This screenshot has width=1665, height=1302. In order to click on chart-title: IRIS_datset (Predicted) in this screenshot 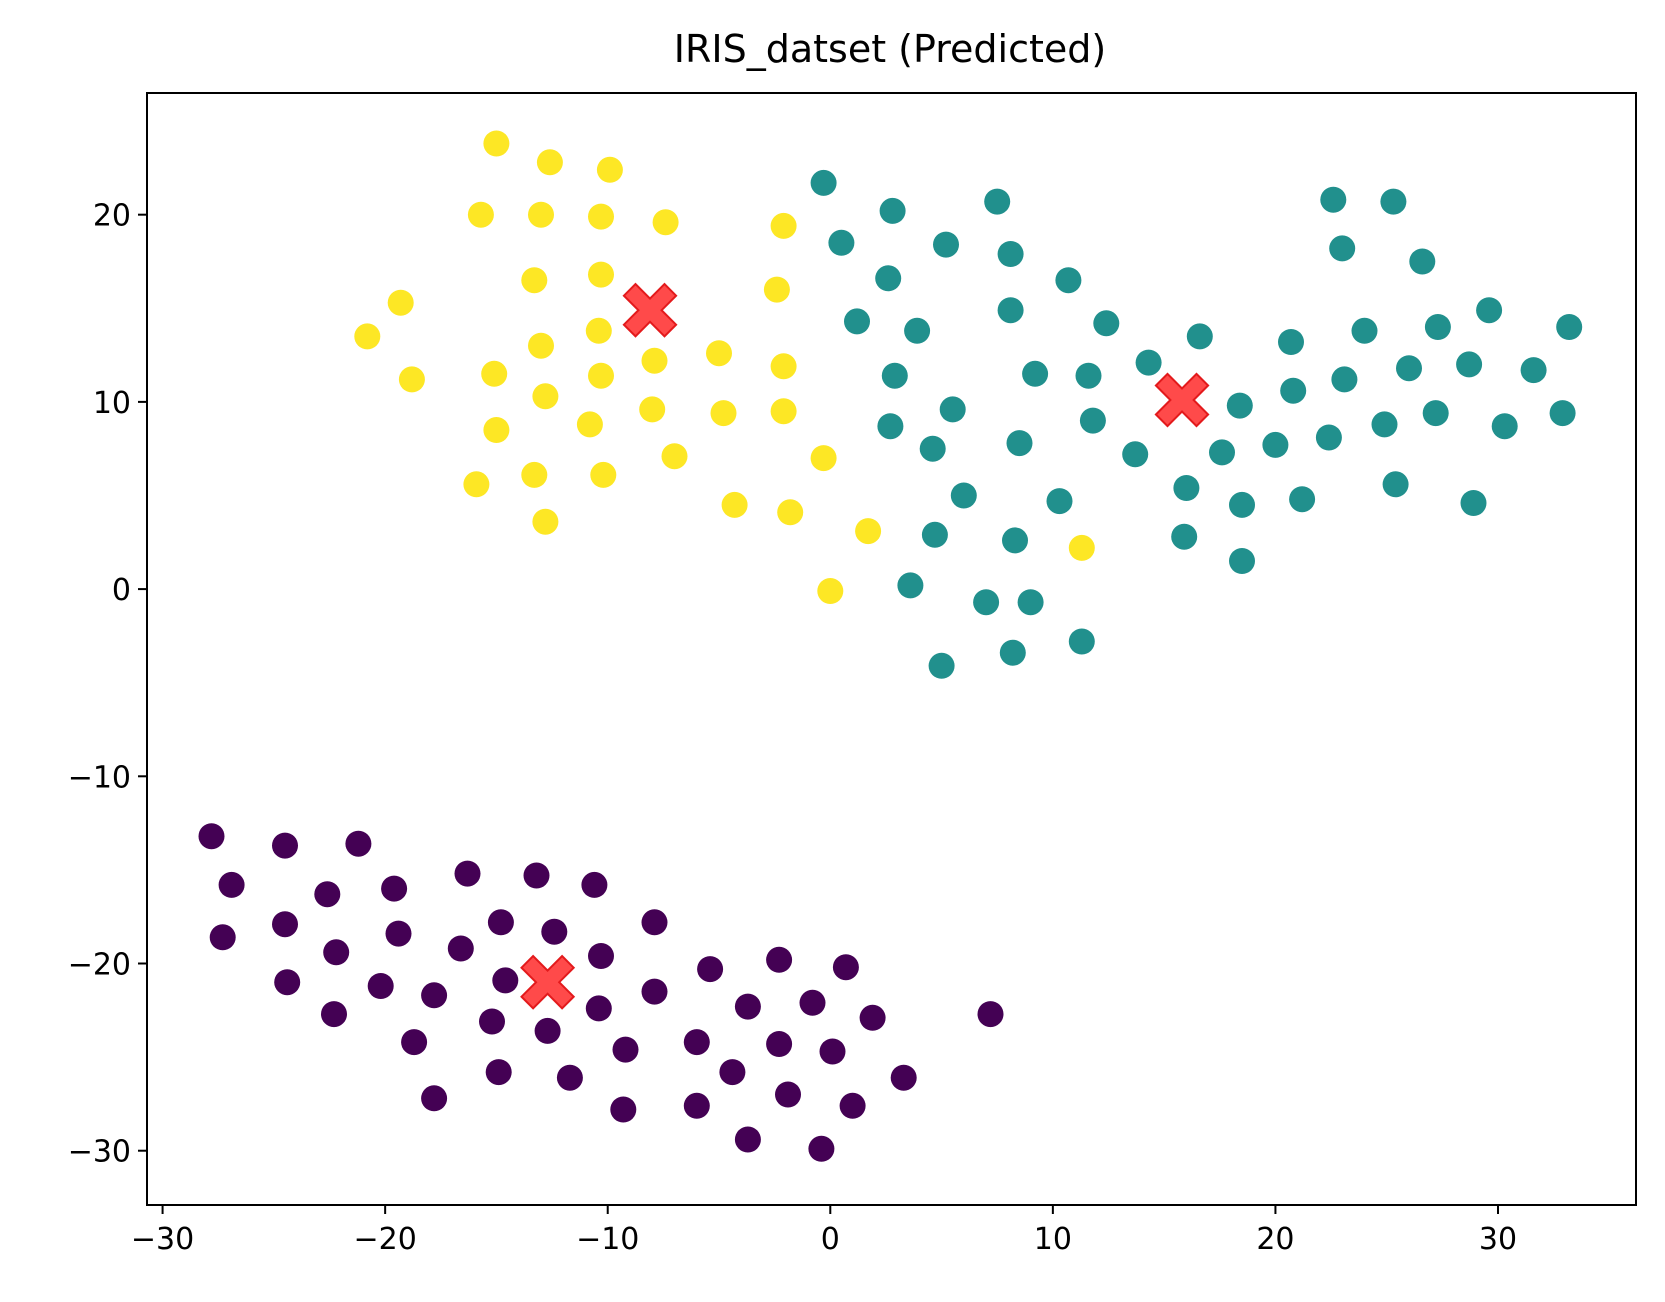, I will do `click(890, 49)`.